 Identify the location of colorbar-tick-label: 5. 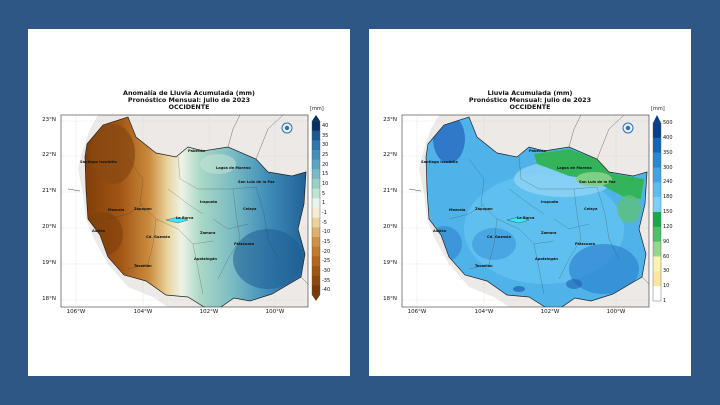
(324, 193).